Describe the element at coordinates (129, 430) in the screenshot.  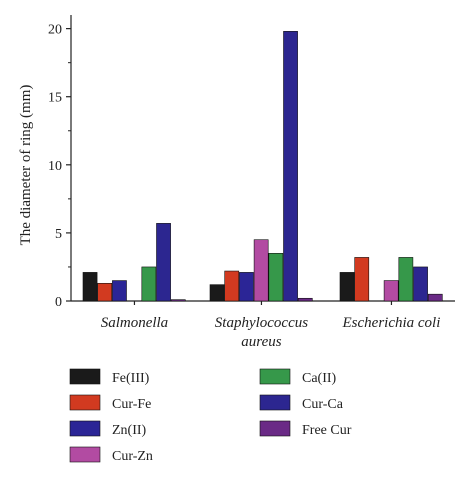
I see `legend-label: Zn(II)` at that location.